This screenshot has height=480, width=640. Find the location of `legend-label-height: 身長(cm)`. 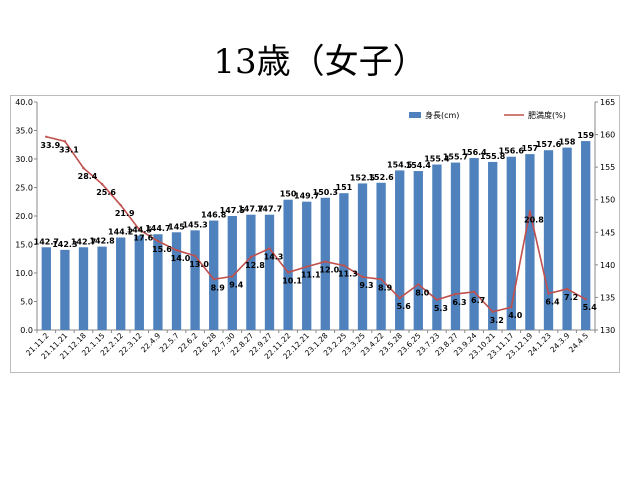

legend-label-height: 身長(cm) is located at coordinates (442, 115).